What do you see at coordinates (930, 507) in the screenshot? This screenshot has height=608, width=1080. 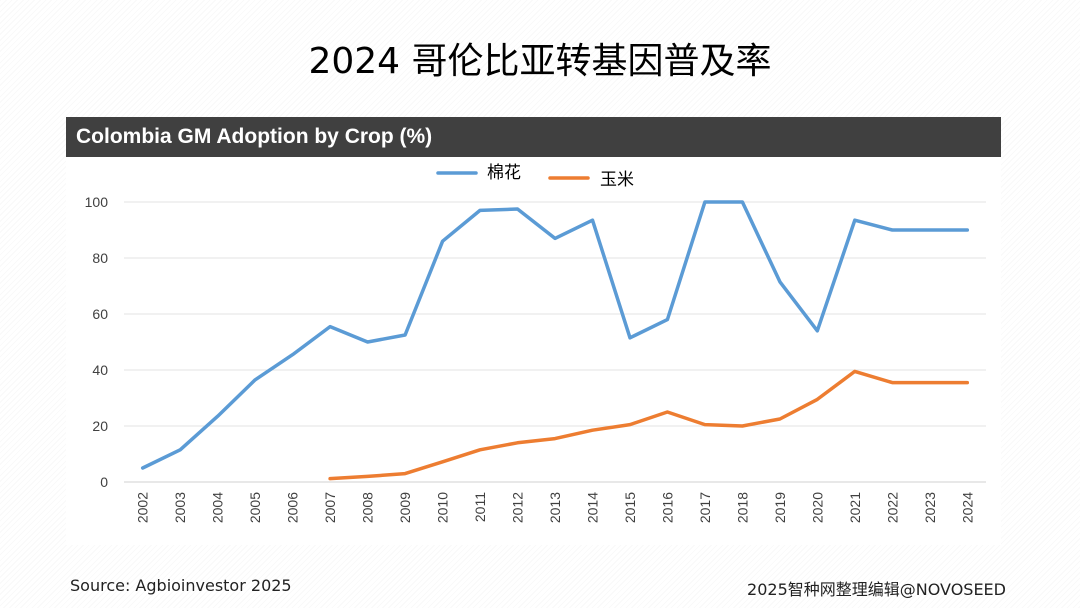 I see `x-tick-label: 2023` at bounding box center [930, 507].